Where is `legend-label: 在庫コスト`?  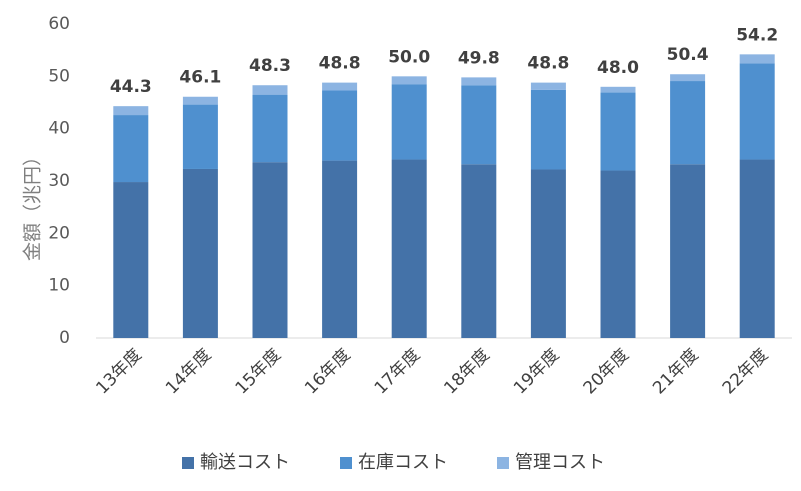 legend-label: 在庫コスト is located at coordinates (403, 462).